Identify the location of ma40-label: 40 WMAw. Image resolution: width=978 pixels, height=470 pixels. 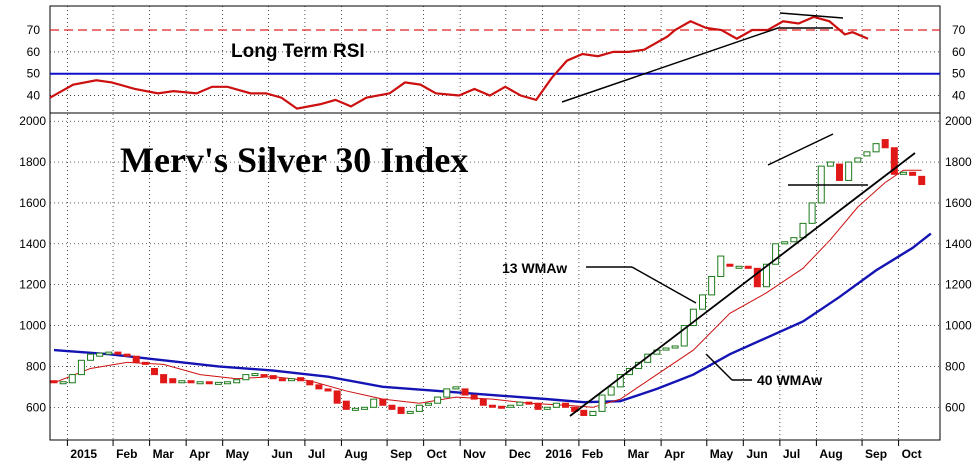
(789, 380).